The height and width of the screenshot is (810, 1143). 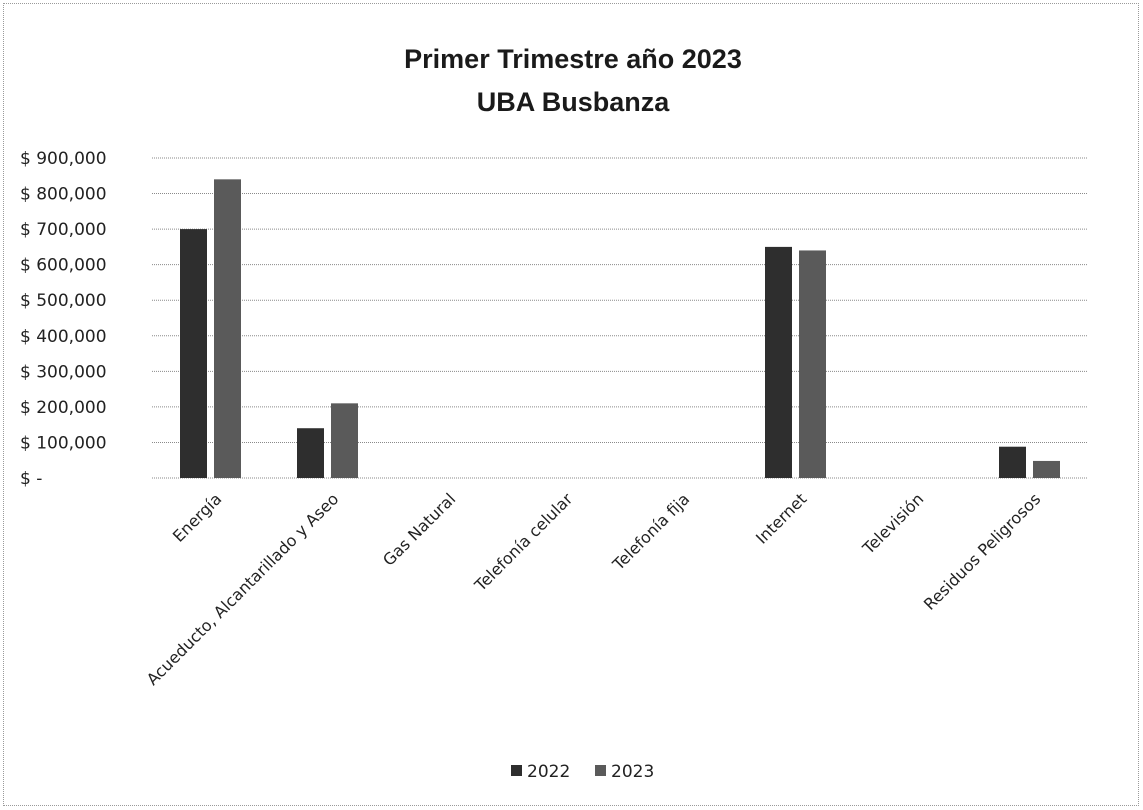 What do you see at coordinates (632, 772) in the screenshot?
I see `legend-label: 2023` at bounding box center [632, 772].